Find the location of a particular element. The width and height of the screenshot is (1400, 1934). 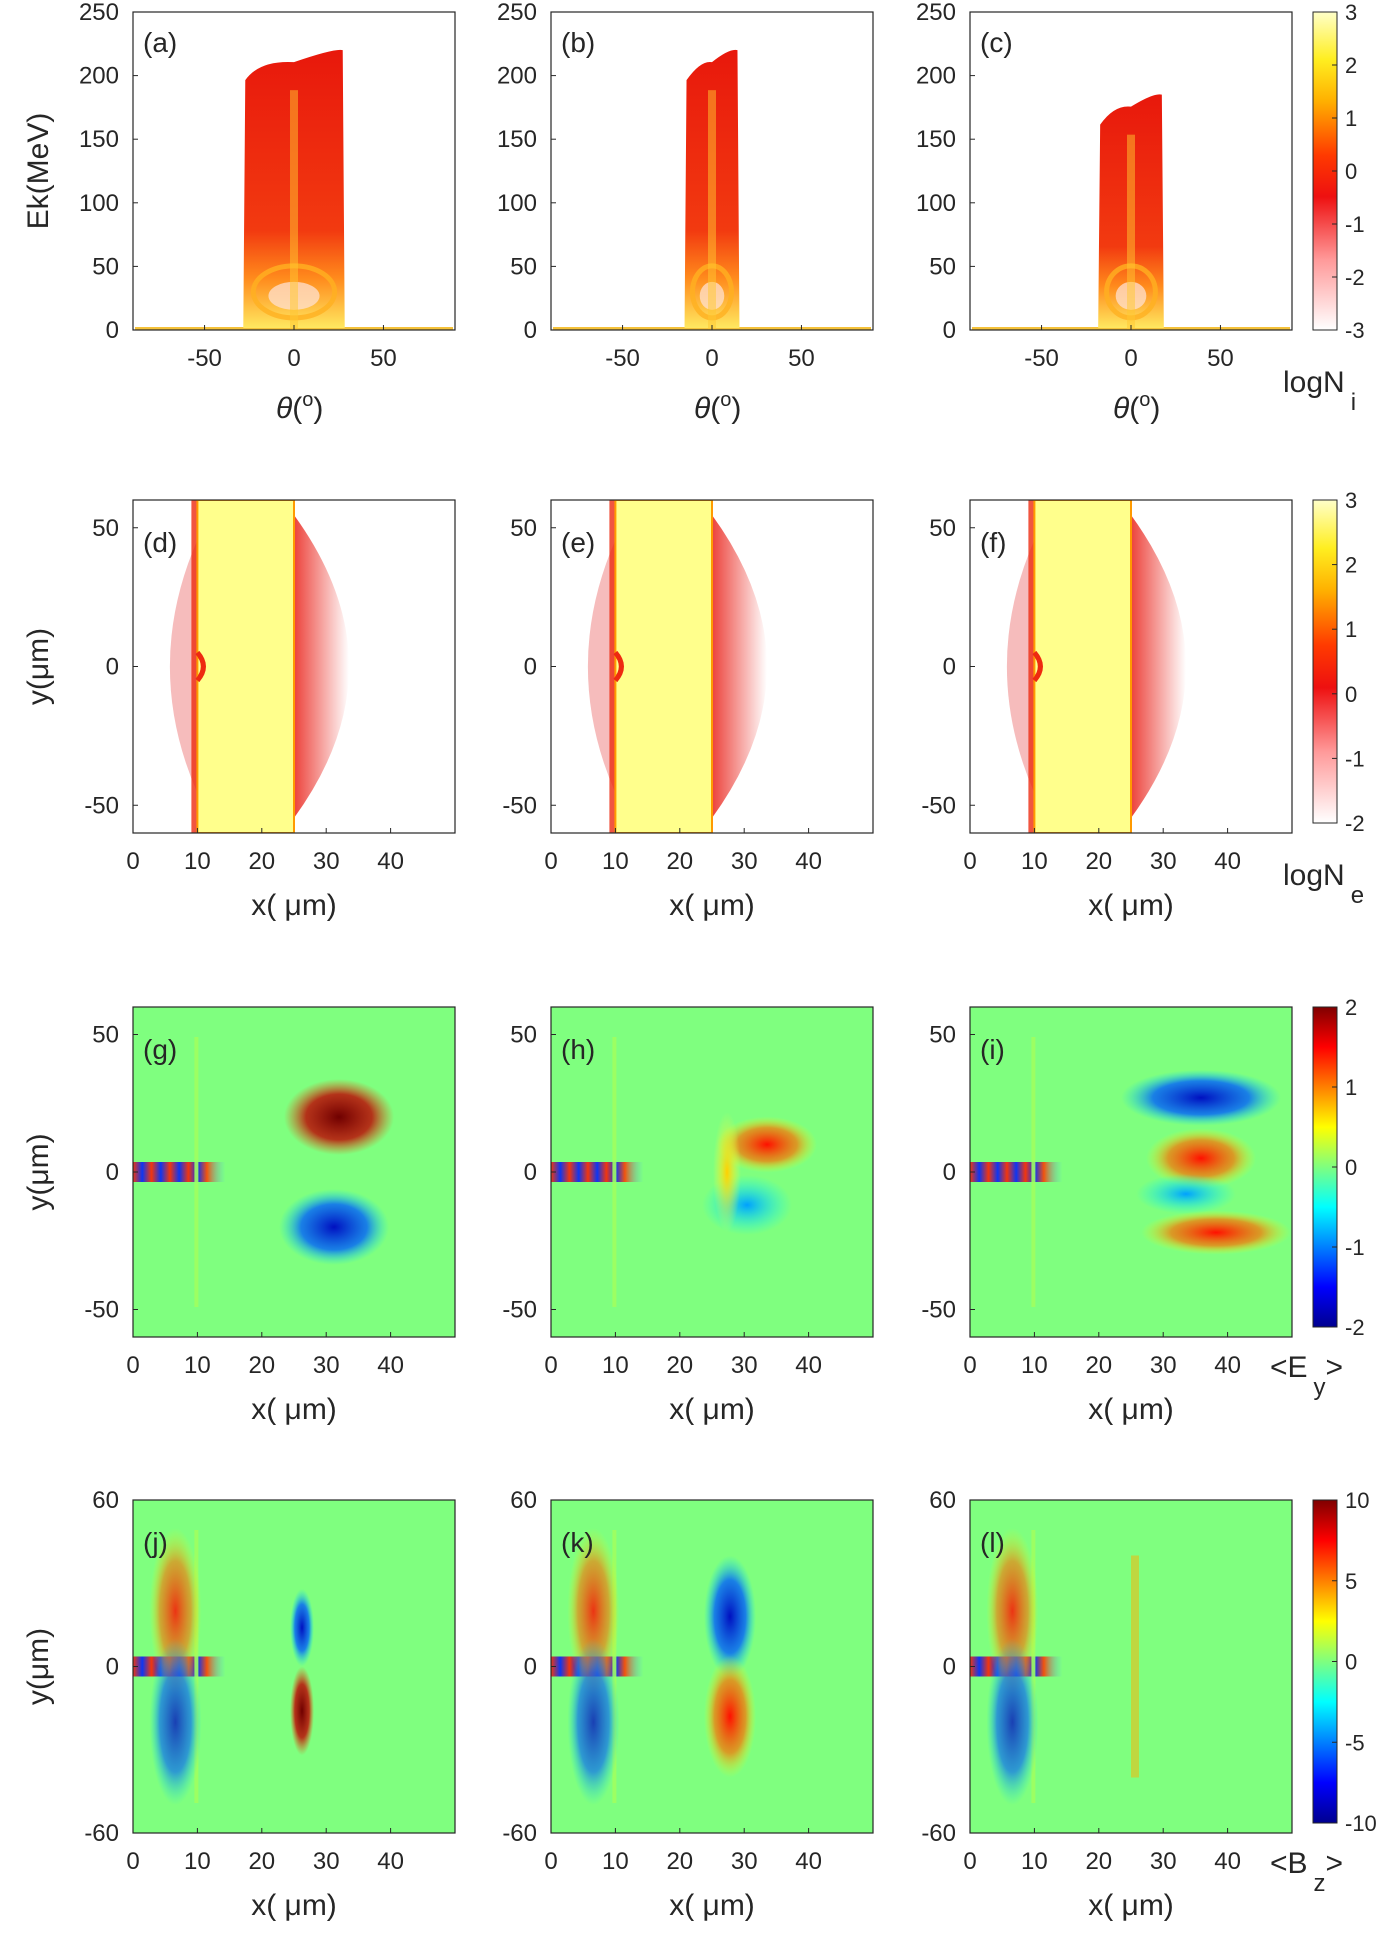

colorbar-tick-label: -2 is located at coordinates (1355, 277).